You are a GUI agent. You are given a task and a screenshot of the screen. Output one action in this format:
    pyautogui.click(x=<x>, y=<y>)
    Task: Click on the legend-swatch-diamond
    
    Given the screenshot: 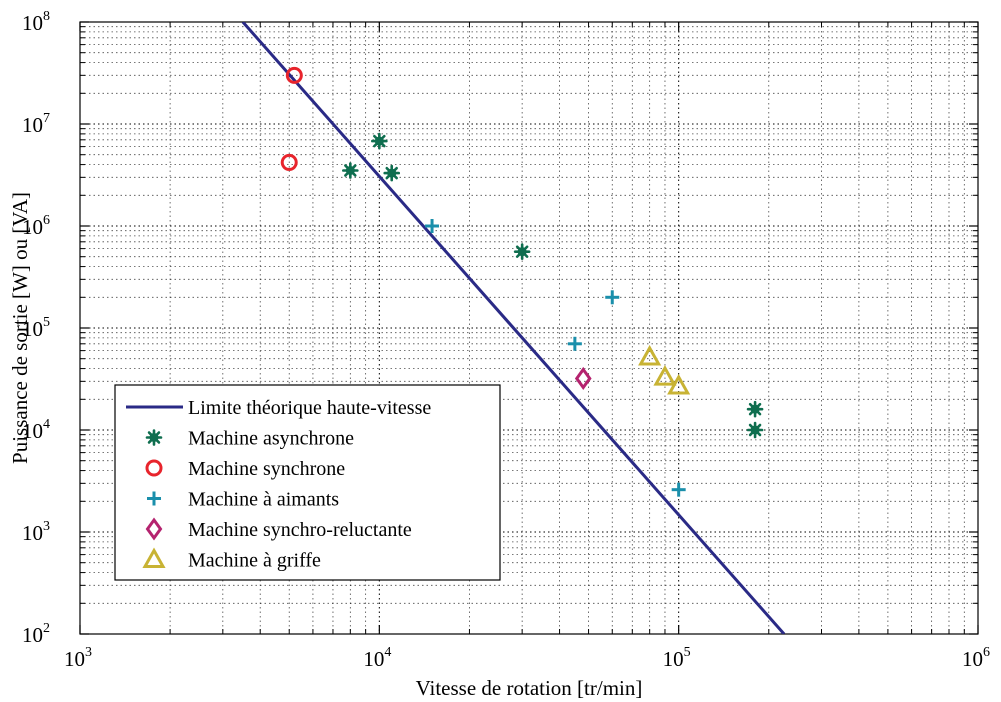 What is the action you would take?
    pyautogui.click(x=154, y=529)
    